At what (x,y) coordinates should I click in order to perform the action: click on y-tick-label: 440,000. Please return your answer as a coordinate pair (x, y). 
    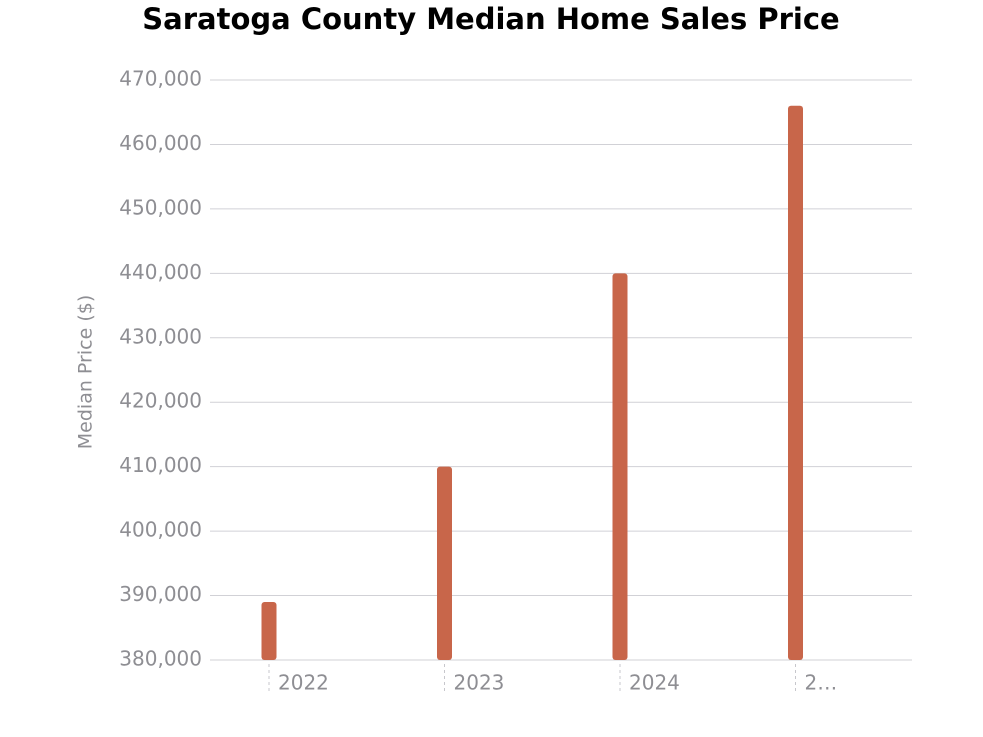
    Looking at the image, I should click on (160, 272).